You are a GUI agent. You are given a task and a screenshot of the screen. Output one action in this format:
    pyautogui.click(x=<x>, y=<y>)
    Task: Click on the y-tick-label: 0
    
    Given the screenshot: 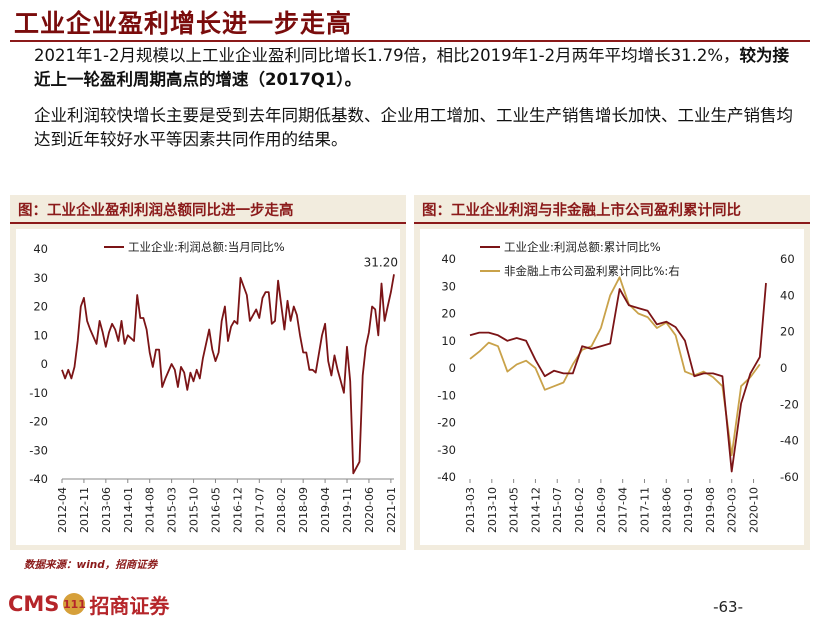 What is the action you would take?
    pyautogui.click(x=44, y=364)
    